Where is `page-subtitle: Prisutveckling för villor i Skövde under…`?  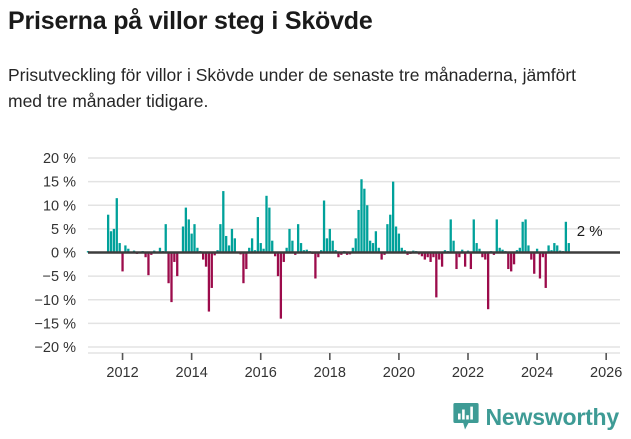 page-subtitle: Prisutveckling för villor i Skövde under… is located at coordinates (292, 88).